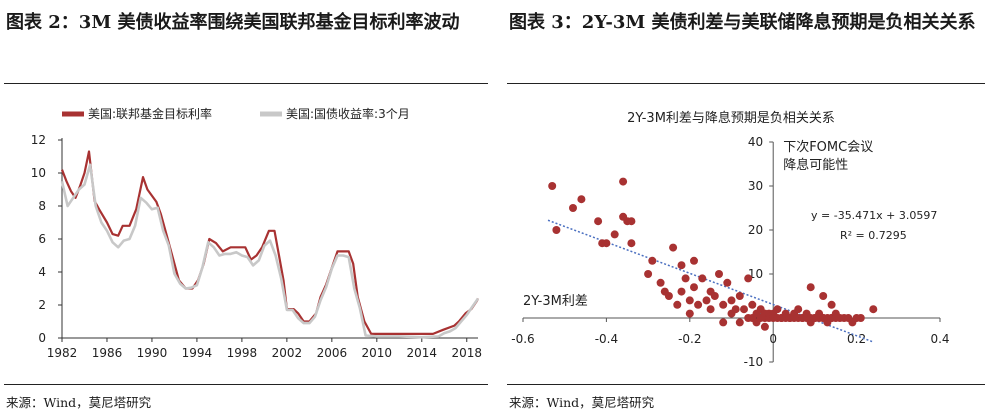 This screenshot has width=991, height=420. What do you see at coordinates (742, 22) in the screenshot?
I see `figure-title-right: 图表 3：2Y-3M 美债利差与美联储降息预期是负相关关系` at bounding box center [742, 22].